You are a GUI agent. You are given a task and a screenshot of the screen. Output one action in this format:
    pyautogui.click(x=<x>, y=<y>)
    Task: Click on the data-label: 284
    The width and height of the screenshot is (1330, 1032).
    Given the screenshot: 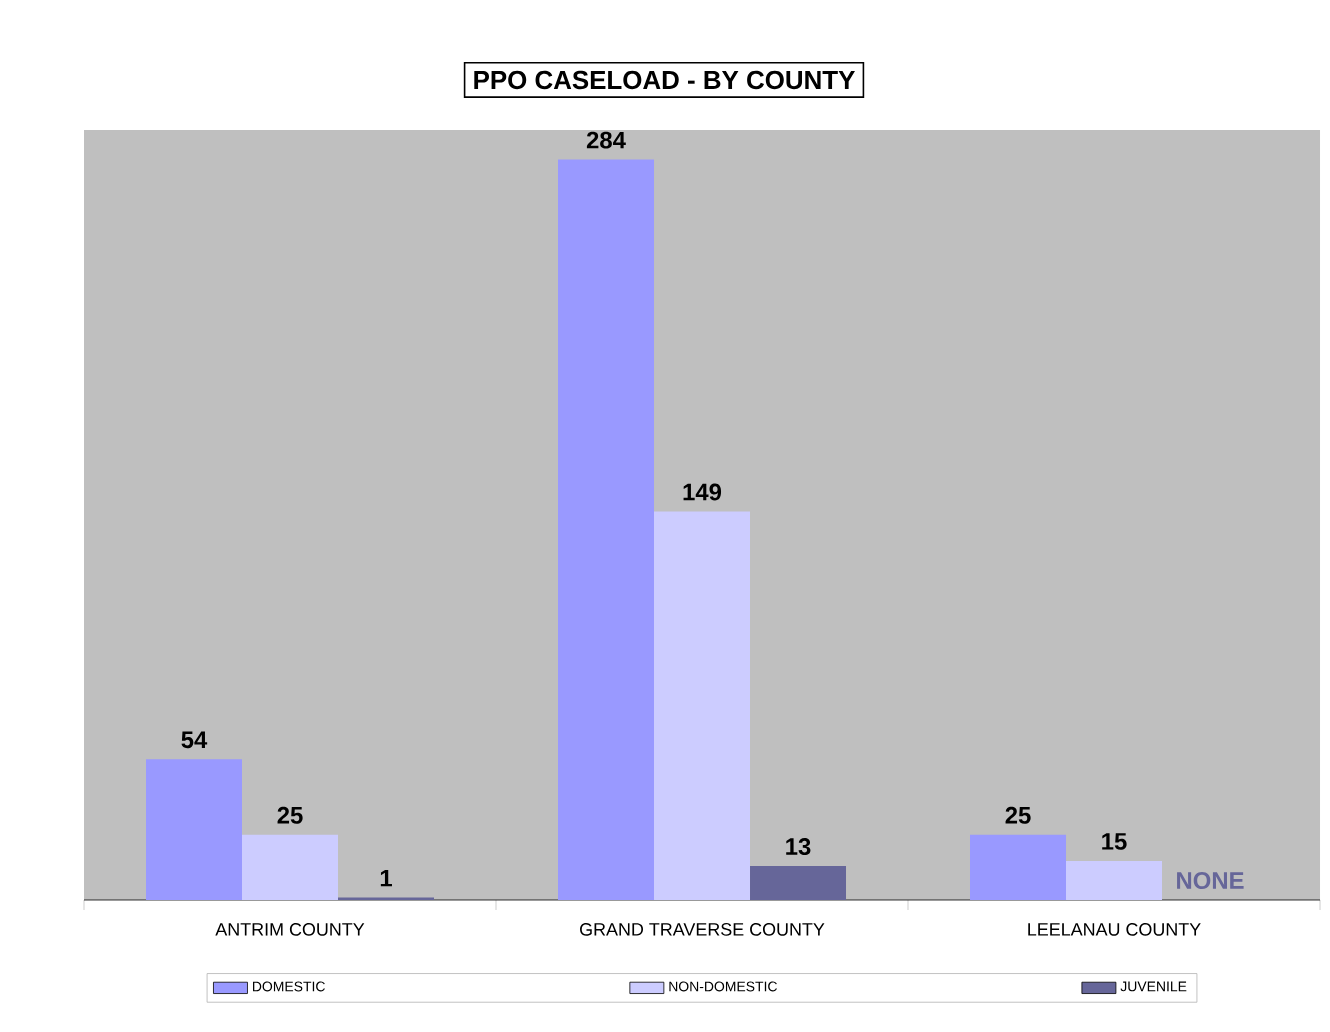 What is the action you would take?
    pyautogui.click(x=606, y=140)
    